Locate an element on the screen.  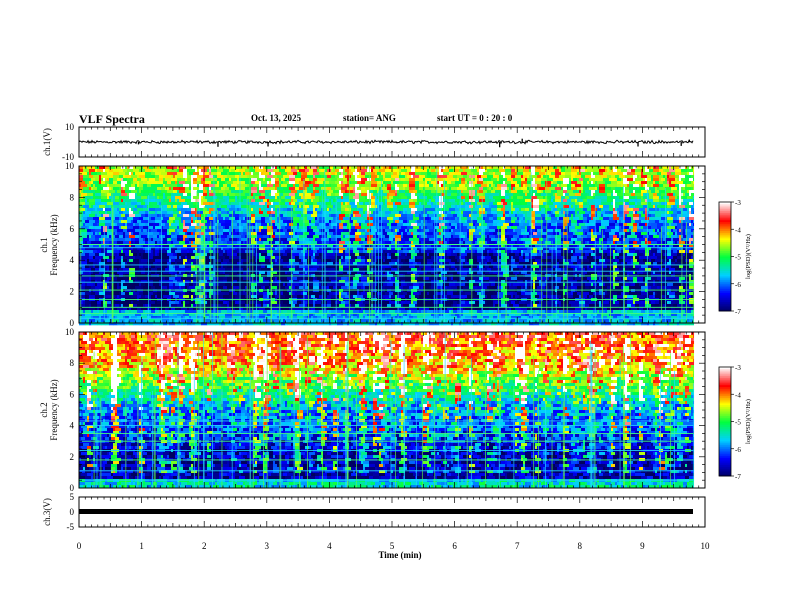
time-tick-label: 8 is located at coordinates (580, 546).